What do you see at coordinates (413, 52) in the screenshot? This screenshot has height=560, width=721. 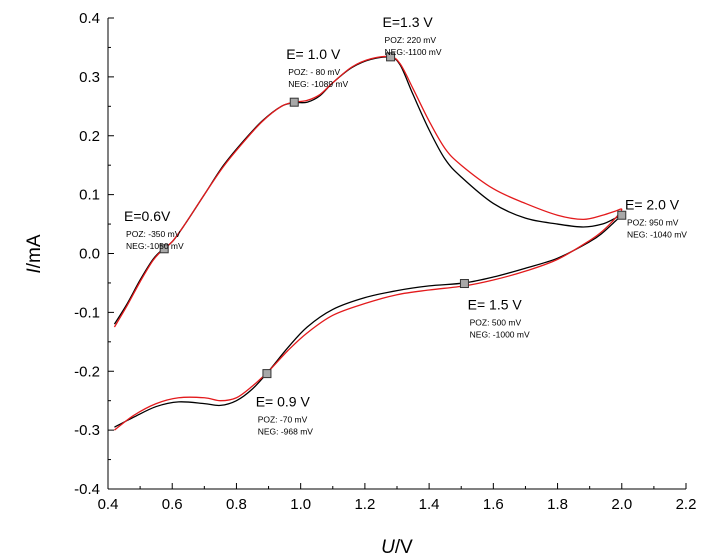 I see `annotation-neg: NEG:-1100 mV` at bounding box center [413, 52].